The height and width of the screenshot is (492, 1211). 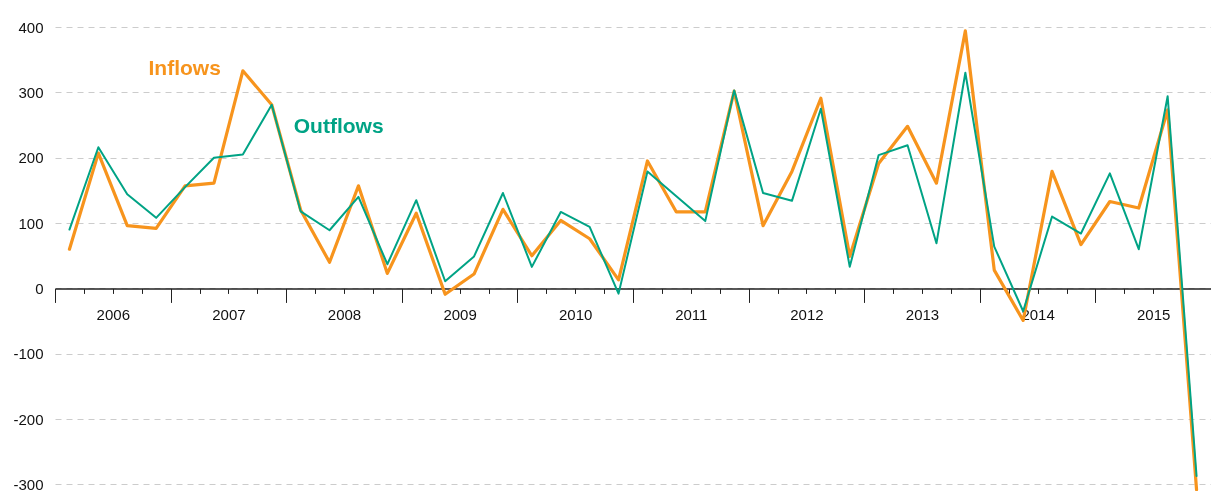 I want to click on y-tick-label: -200, so click(x=28, y=419).